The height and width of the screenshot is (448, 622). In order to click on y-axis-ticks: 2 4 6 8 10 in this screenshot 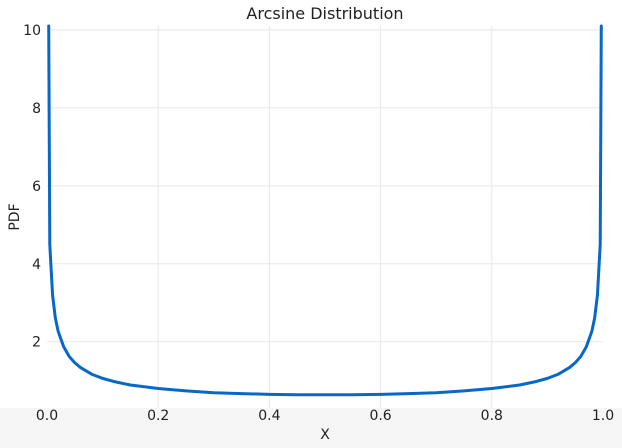, I will do `click(32, 187)`.